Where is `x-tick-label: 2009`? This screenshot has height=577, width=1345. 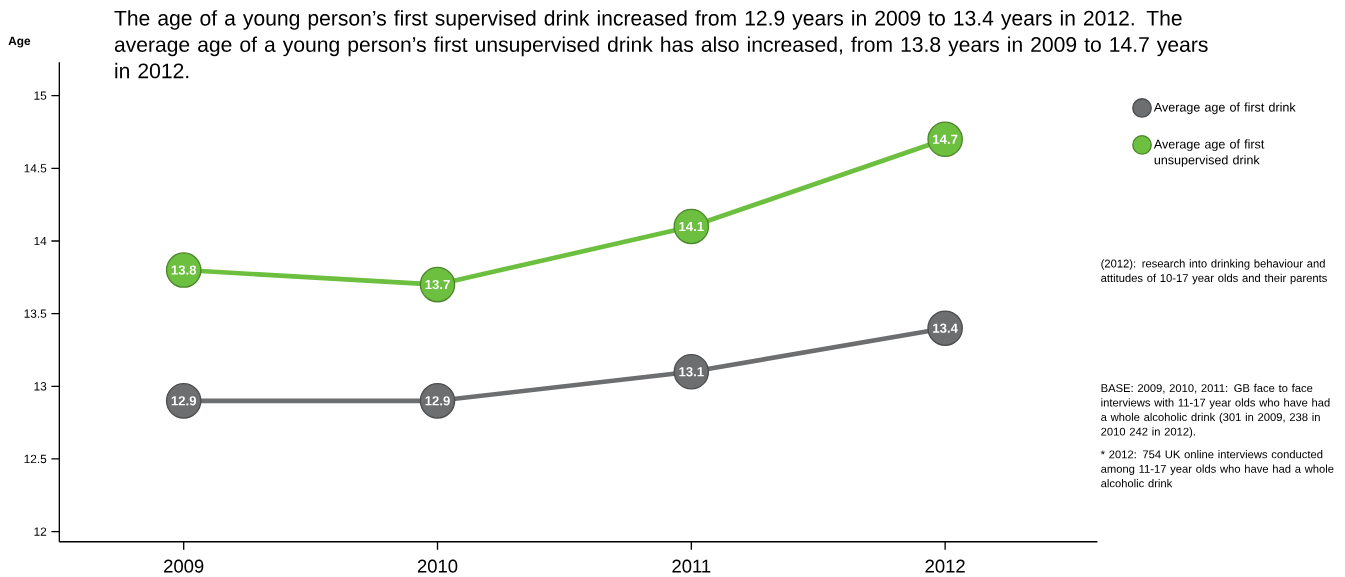
x-tick-label: 2009 is located at coordinates (184, 566).